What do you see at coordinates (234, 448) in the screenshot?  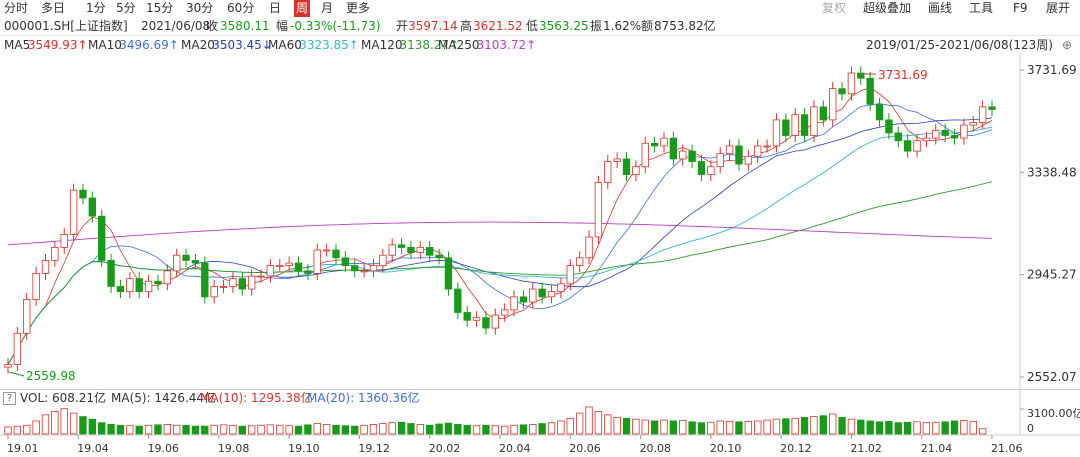 I see `date-label-3: 19.08` at bounding box center [234, 448].